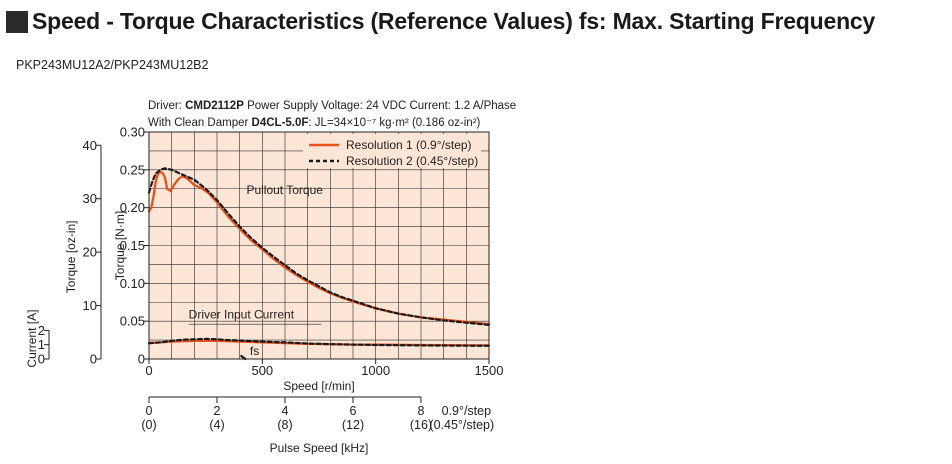  What do you see at coordinates (280, 123) in the screenshot?
I see `damper-model: D4CL-5.0F` at bounding box center [280, 123].